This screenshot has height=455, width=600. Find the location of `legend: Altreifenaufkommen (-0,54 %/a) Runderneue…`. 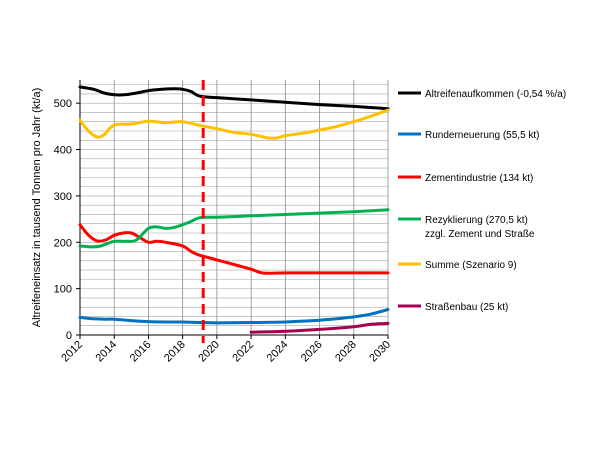

legend: Altreifenaufkommen (-0,54 %/a) Runderneue… is located at coordinates (482, 201).